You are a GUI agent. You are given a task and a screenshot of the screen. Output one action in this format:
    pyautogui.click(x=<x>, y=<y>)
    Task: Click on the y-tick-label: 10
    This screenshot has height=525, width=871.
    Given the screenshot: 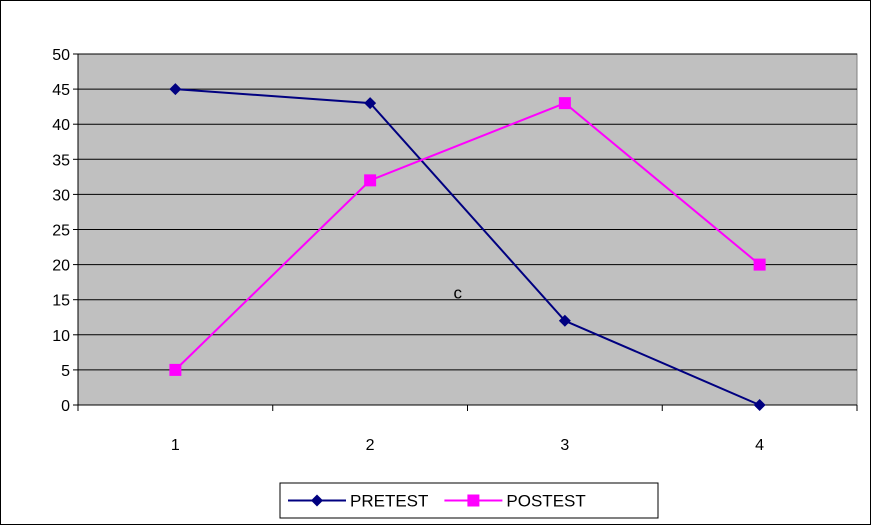 What is the action you would take?
    pyautogui.click(x=61, y=336)
    